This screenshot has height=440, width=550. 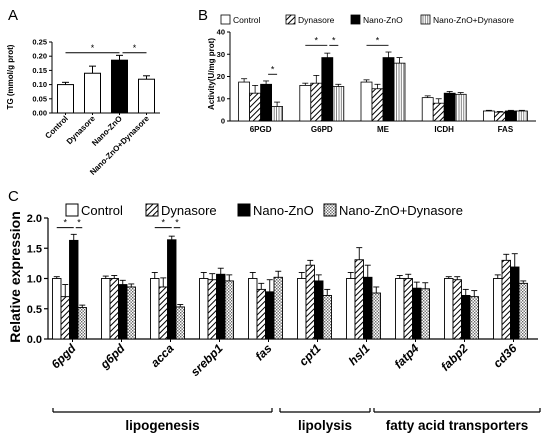 What do you see at coordinates (506, 129) in the screenshot?
I see `panel-b-category-label: FAS` at bounding box center [506, 129].